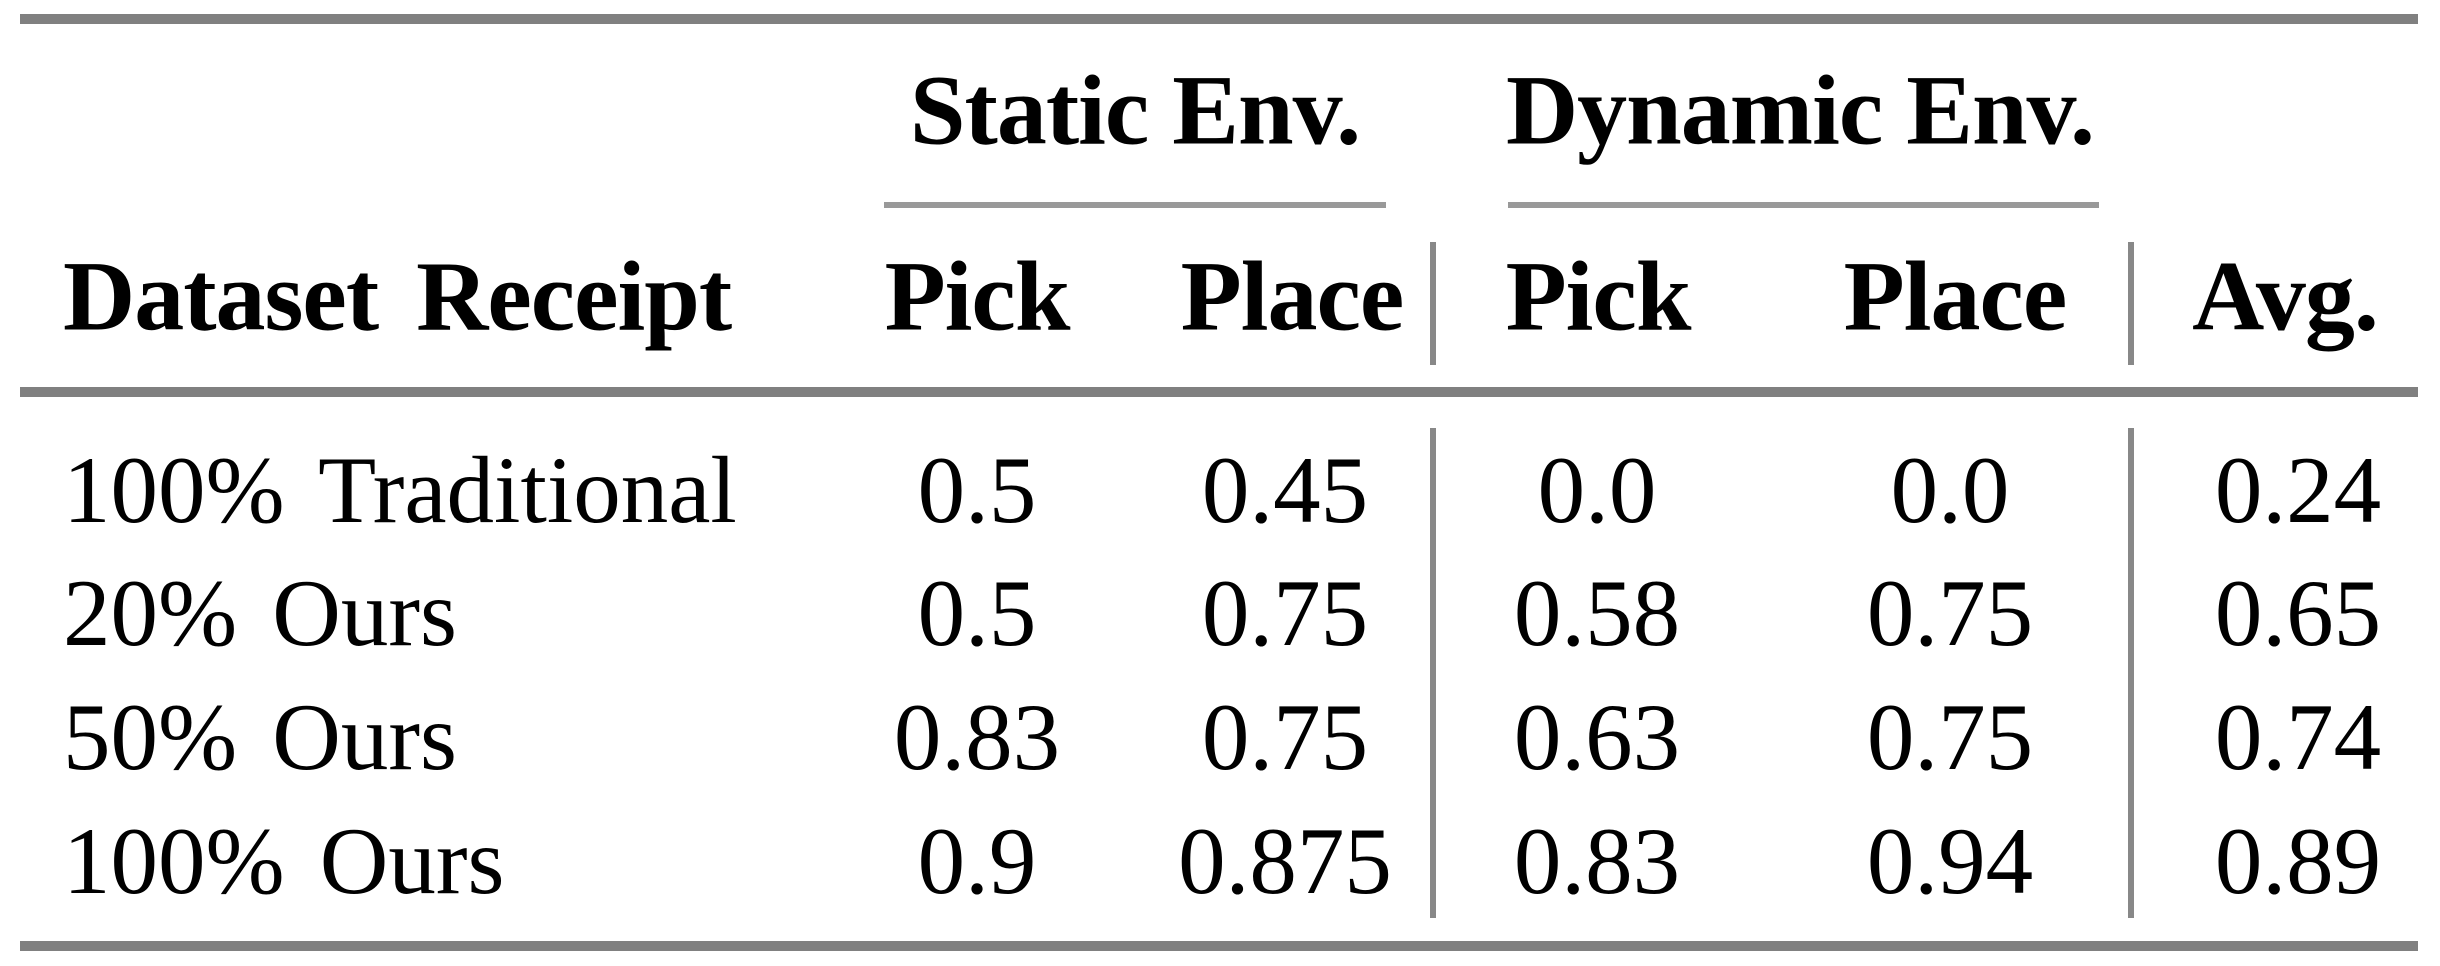 The height and width of the screenshot is (966, 2440). I want to click on static-env-group-header: Static Env., so click(1135, 110).